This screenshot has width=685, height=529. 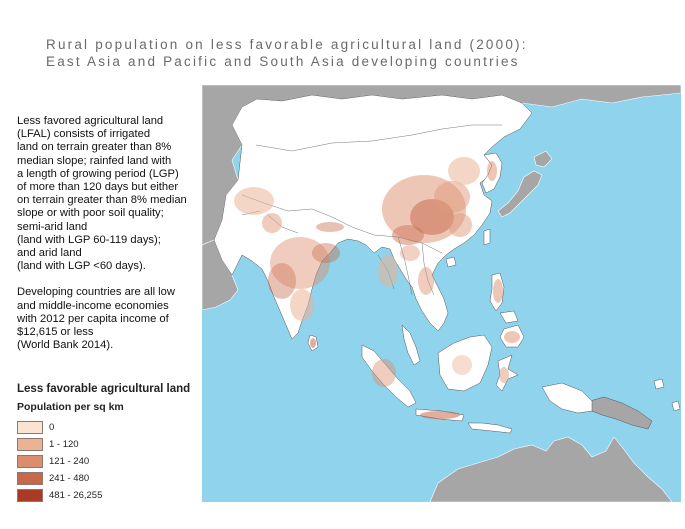 What do you see at coordinates (84, 134) in the screenshot?
I see `description-line: (LFAL) consists of irrigated` at bounding box center [84, 134].